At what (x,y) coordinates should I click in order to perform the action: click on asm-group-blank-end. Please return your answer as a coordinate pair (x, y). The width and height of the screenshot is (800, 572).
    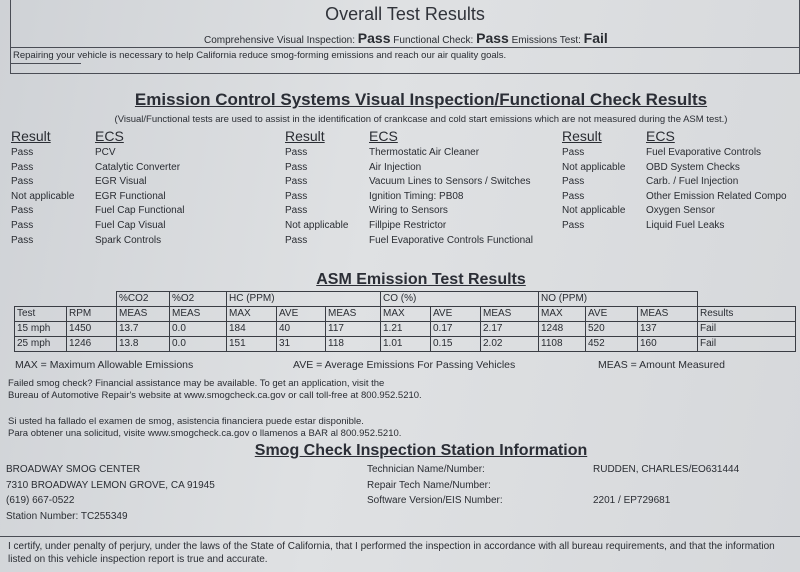
    Looking at the image, I should click on (746, 299).